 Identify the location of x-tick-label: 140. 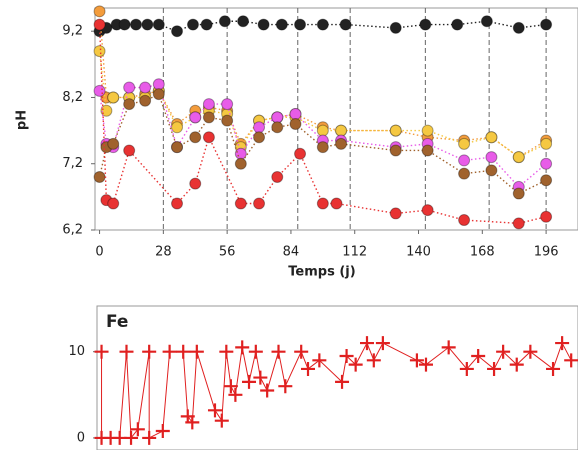
(418, 252).